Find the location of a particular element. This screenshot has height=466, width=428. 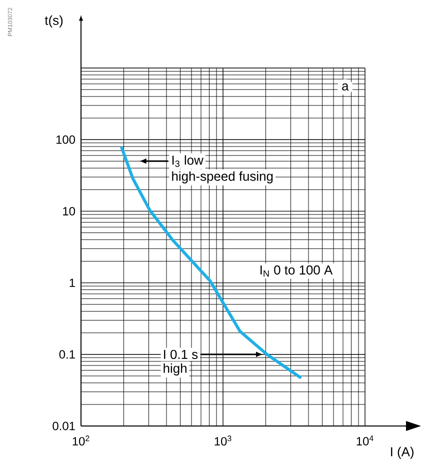

x-axis-title: I (A) is located at coordinates (402, 452).